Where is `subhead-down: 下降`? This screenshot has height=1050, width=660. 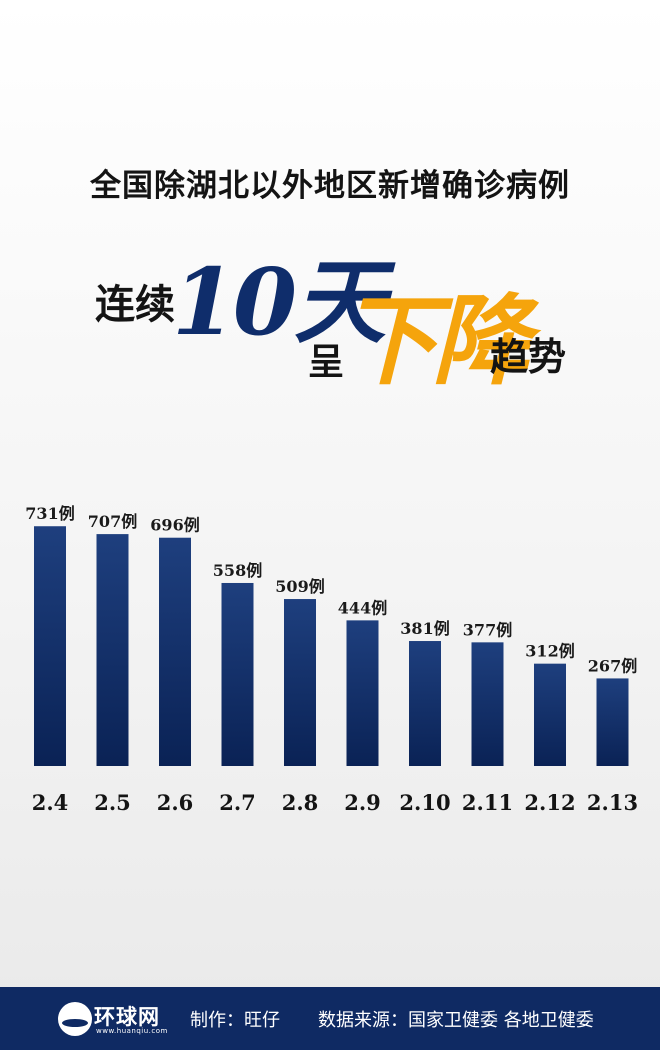 subhead-down: 下降 is located at coordinates (435, 342).